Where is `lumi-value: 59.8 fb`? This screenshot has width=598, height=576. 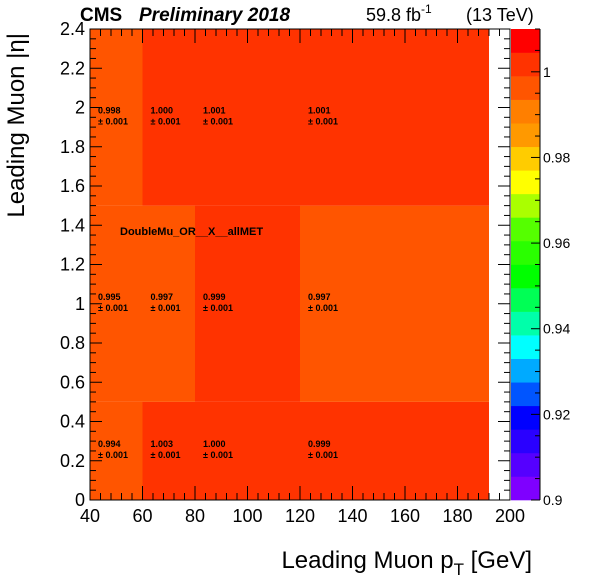
lumi-value: 59.8 fb is located at coordinates (393, 15).